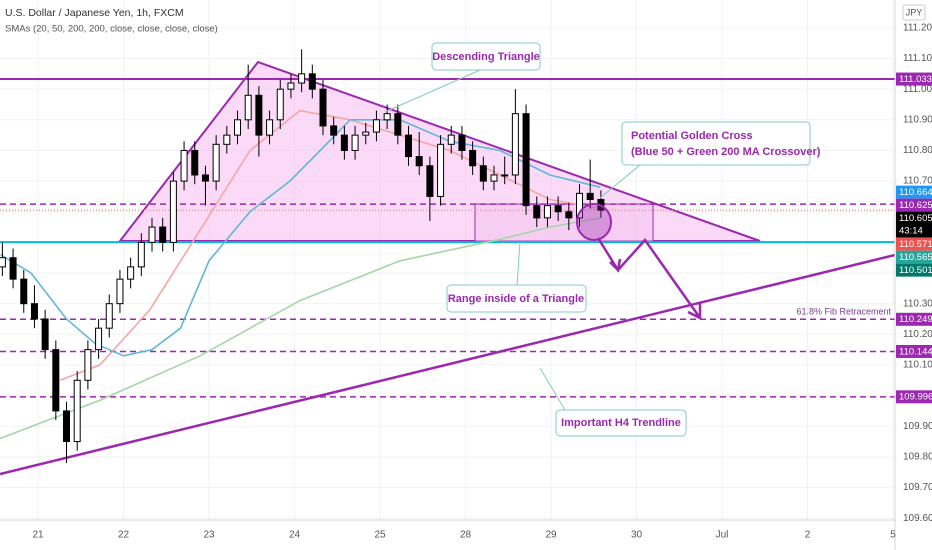 The image size is (932, 550). I want to click on price-label: 110.625, so click(915, 205).